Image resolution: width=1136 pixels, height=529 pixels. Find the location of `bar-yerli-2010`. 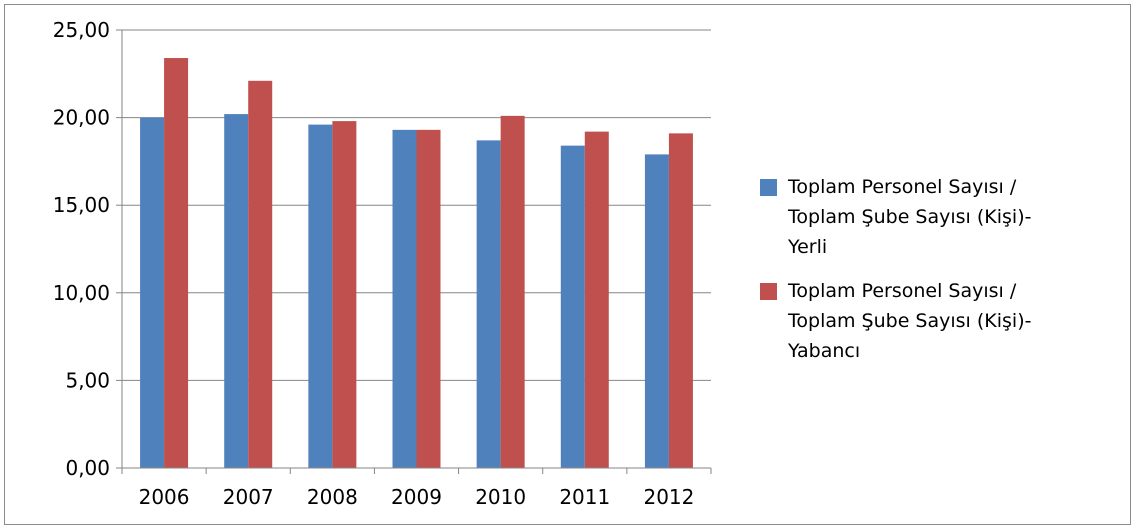

bar-yerli-2010 is located at coordinates (488, 304).